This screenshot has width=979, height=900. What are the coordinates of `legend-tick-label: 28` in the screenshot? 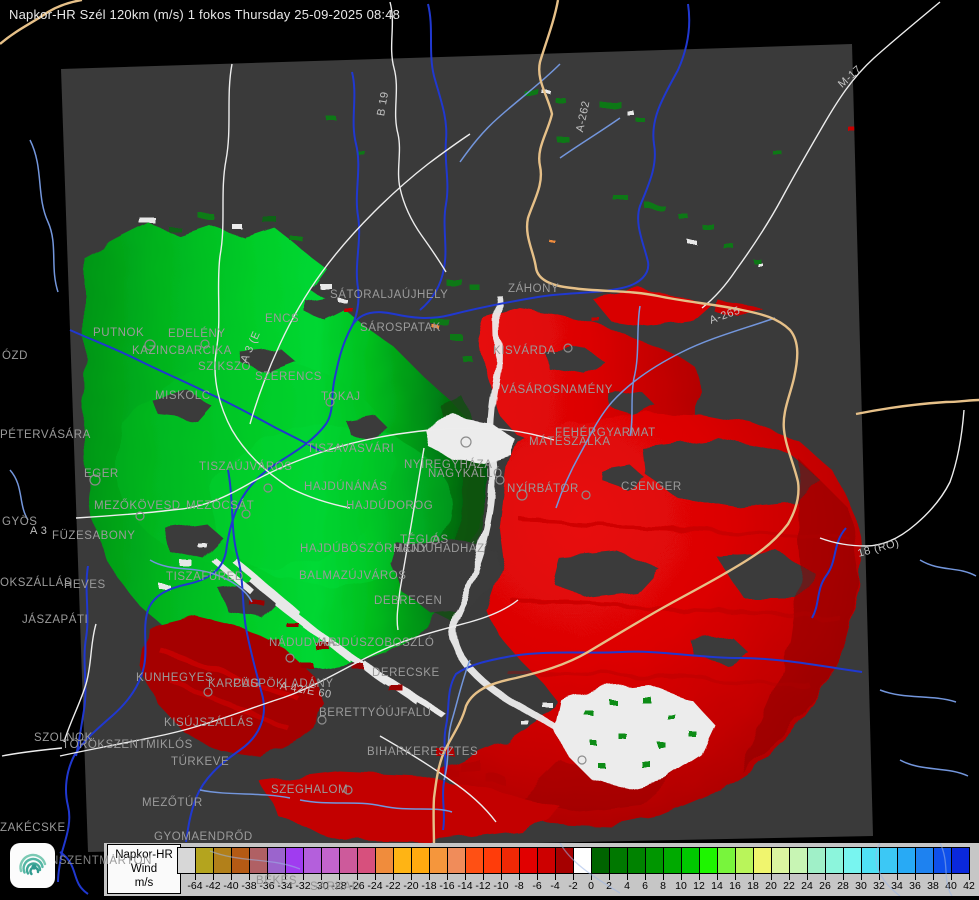 It's located at (843, 886).